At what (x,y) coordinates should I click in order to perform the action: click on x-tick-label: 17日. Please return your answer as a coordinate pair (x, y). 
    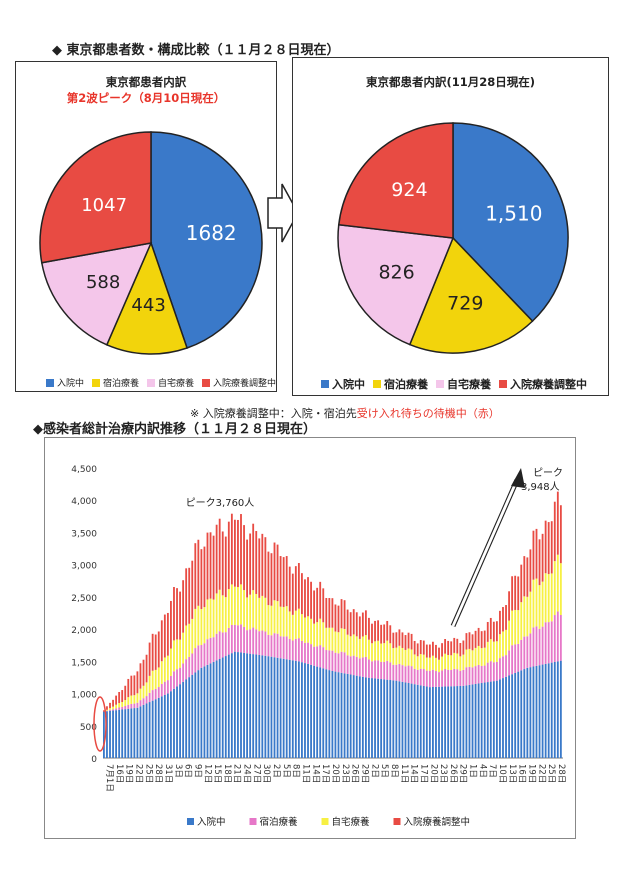
    Looking at the image, I should click on (423, 773).